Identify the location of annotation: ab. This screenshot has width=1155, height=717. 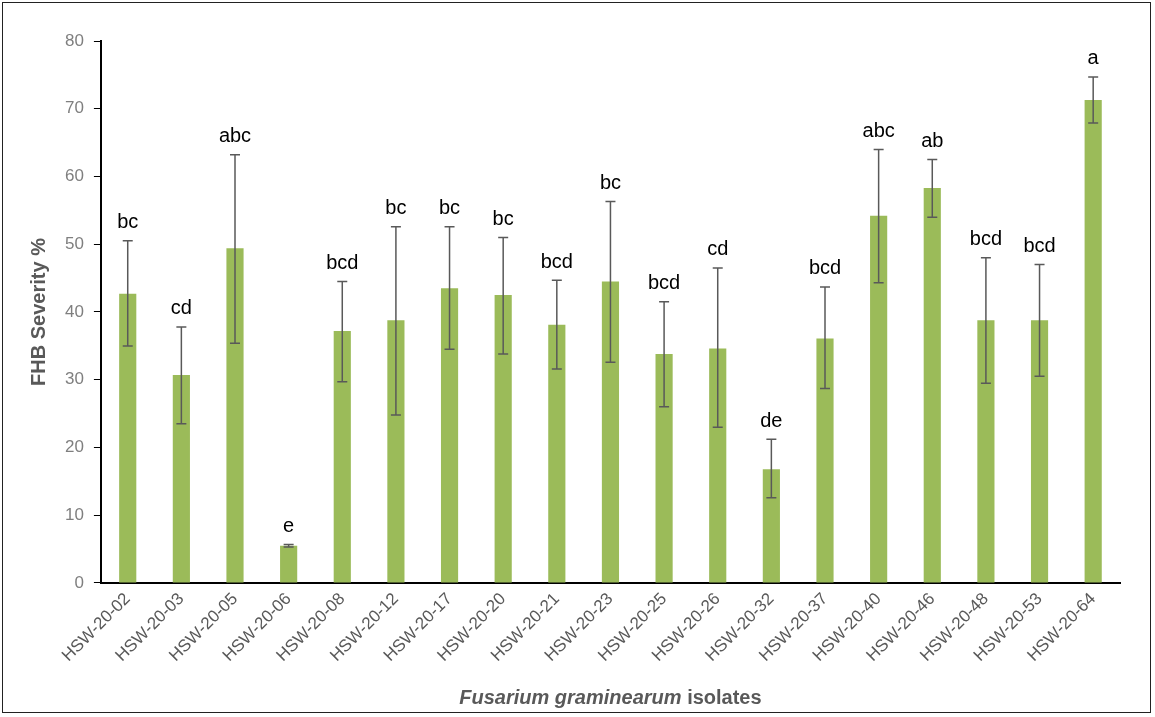
(932, 140).